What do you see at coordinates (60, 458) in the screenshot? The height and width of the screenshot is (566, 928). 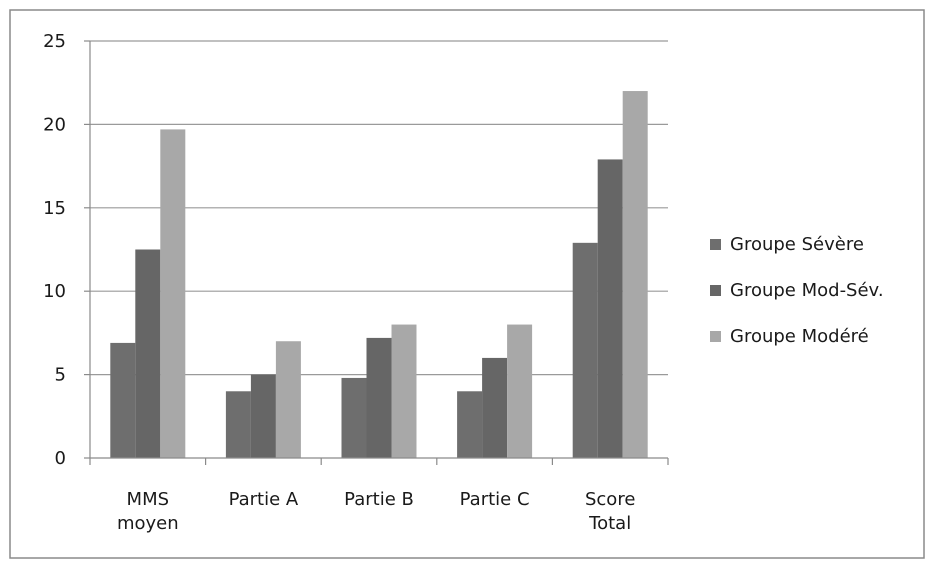 I see `y-tick-label: 0` at bounding box center [60, 458].